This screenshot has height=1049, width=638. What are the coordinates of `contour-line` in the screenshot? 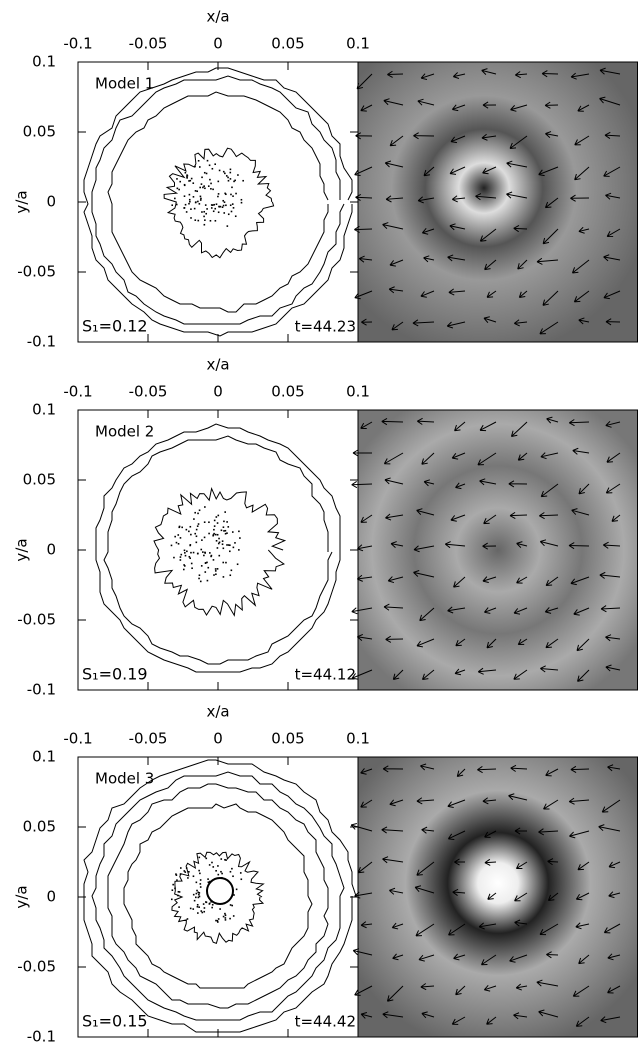 It's located at (218, 550).